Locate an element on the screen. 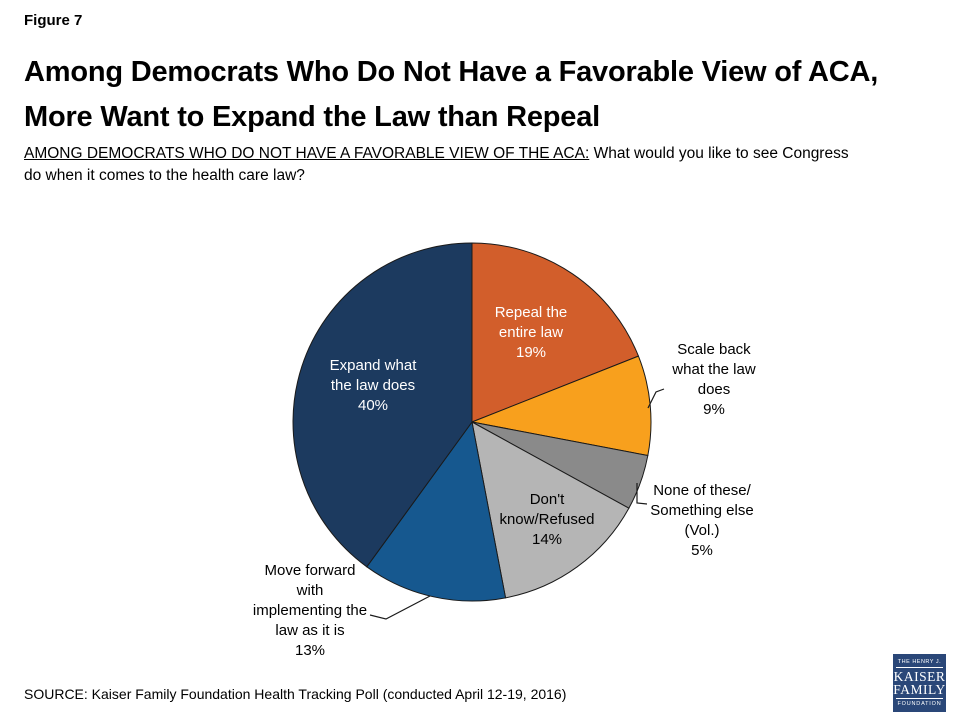 This screenshot has width=960, height=720. pie-slice-scale-back is located at coordinates (561, 406).